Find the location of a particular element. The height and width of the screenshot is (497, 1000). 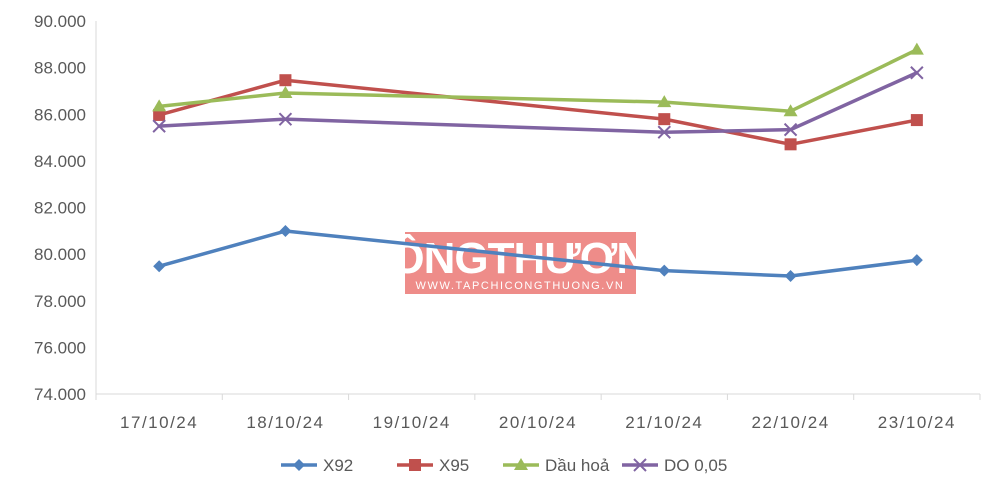

x-tick-label: 18/10/24 is located at coordinates (285, 422).